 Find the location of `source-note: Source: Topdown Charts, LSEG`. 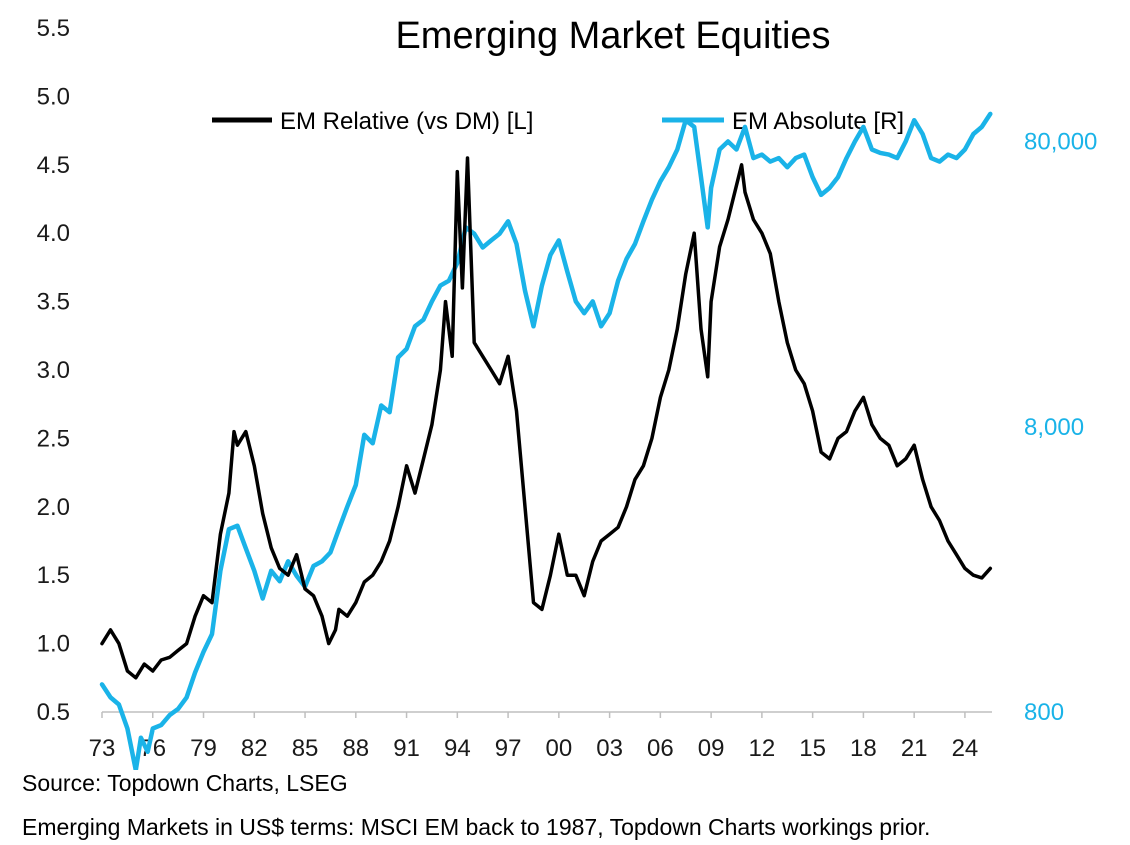

source-note: Source: Topdown Charts, LSEG is located at coordinates (185, 783).